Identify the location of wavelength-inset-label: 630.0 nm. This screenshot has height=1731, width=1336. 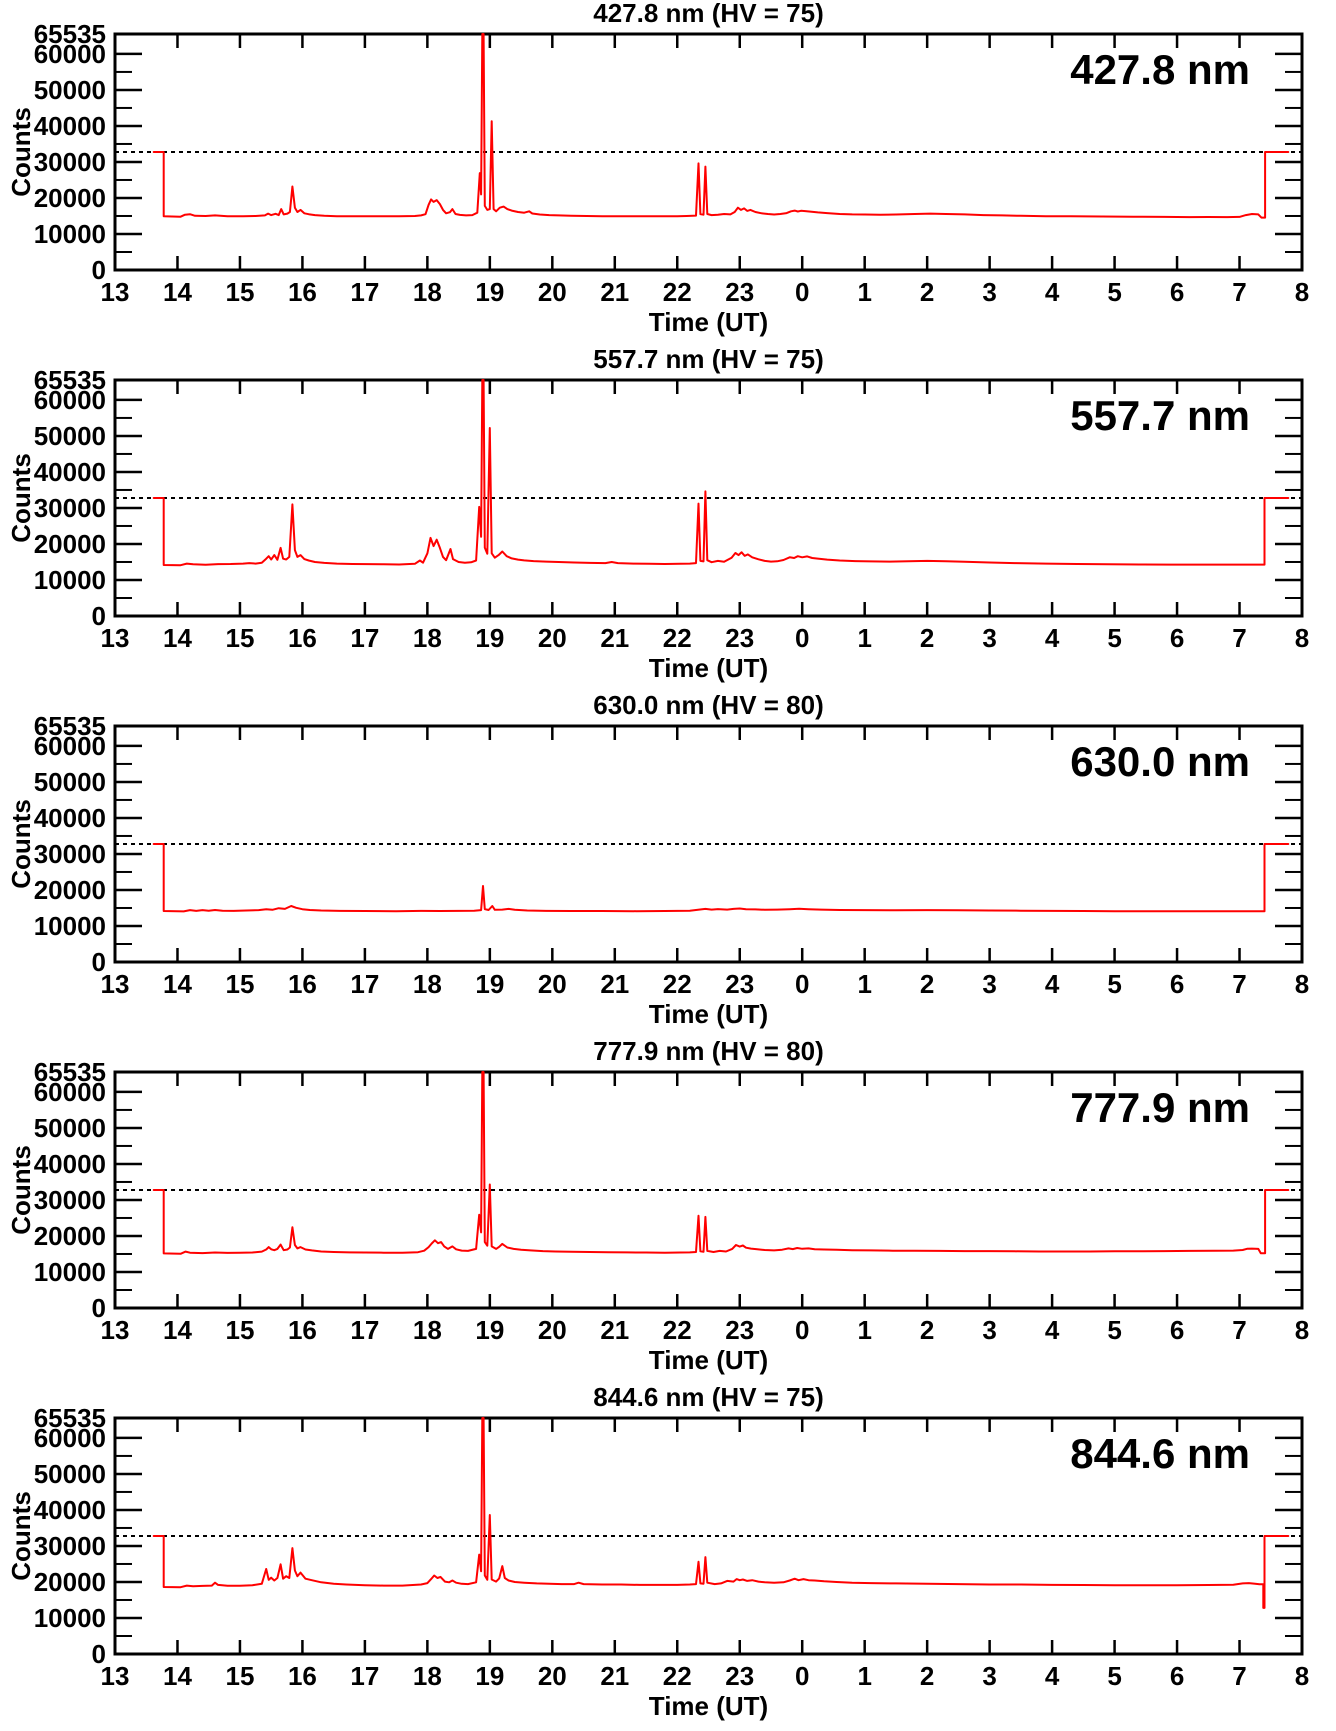
(1160, 761).